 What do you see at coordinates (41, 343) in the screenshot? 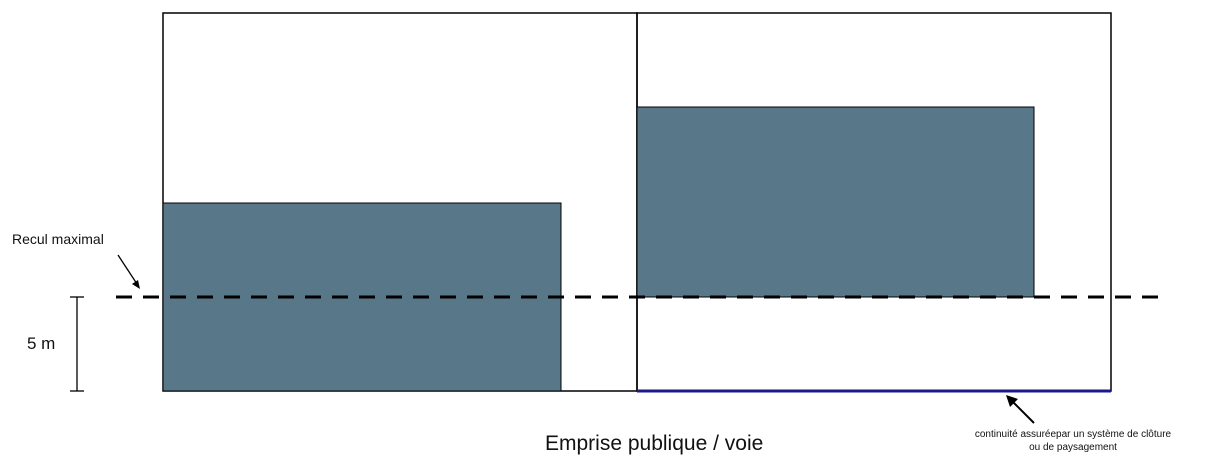
I see `distance-label: 5 m` at bounding box center [41, 343].